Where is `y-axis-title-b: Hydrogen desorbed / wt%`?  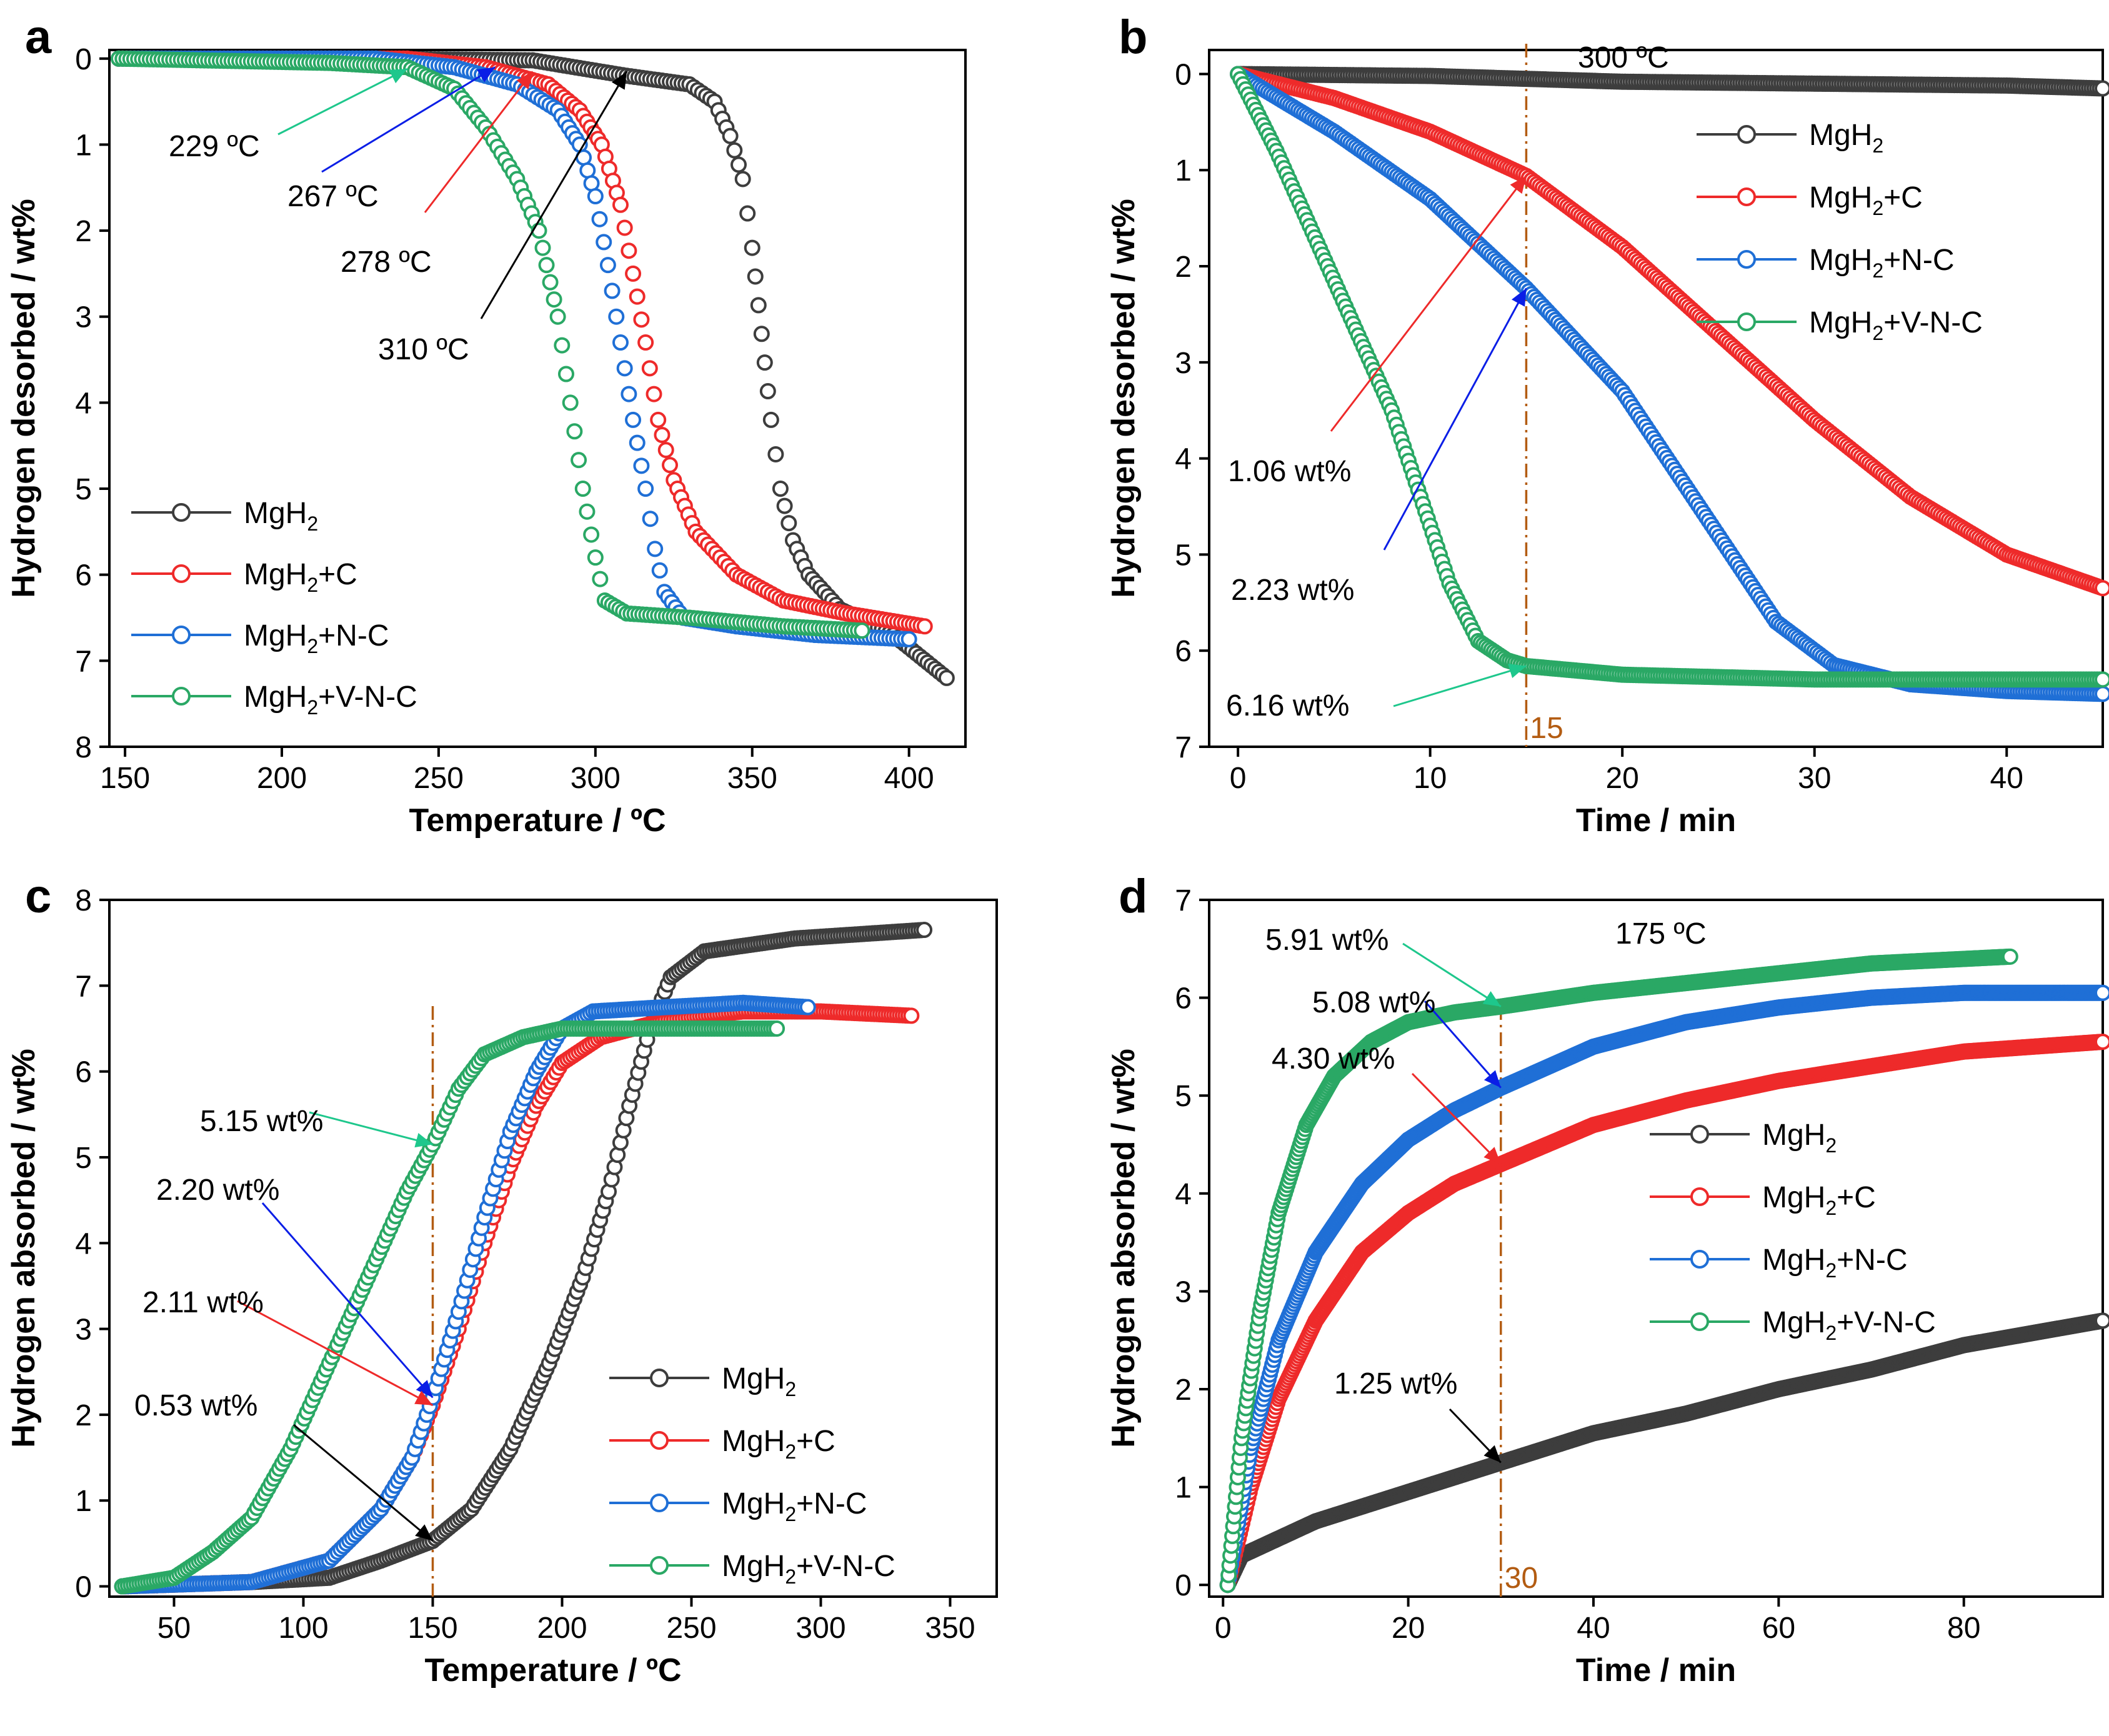
y-axis-title-b: Hydrogen desorbed / wt% is located at coordinates (1123, 398).